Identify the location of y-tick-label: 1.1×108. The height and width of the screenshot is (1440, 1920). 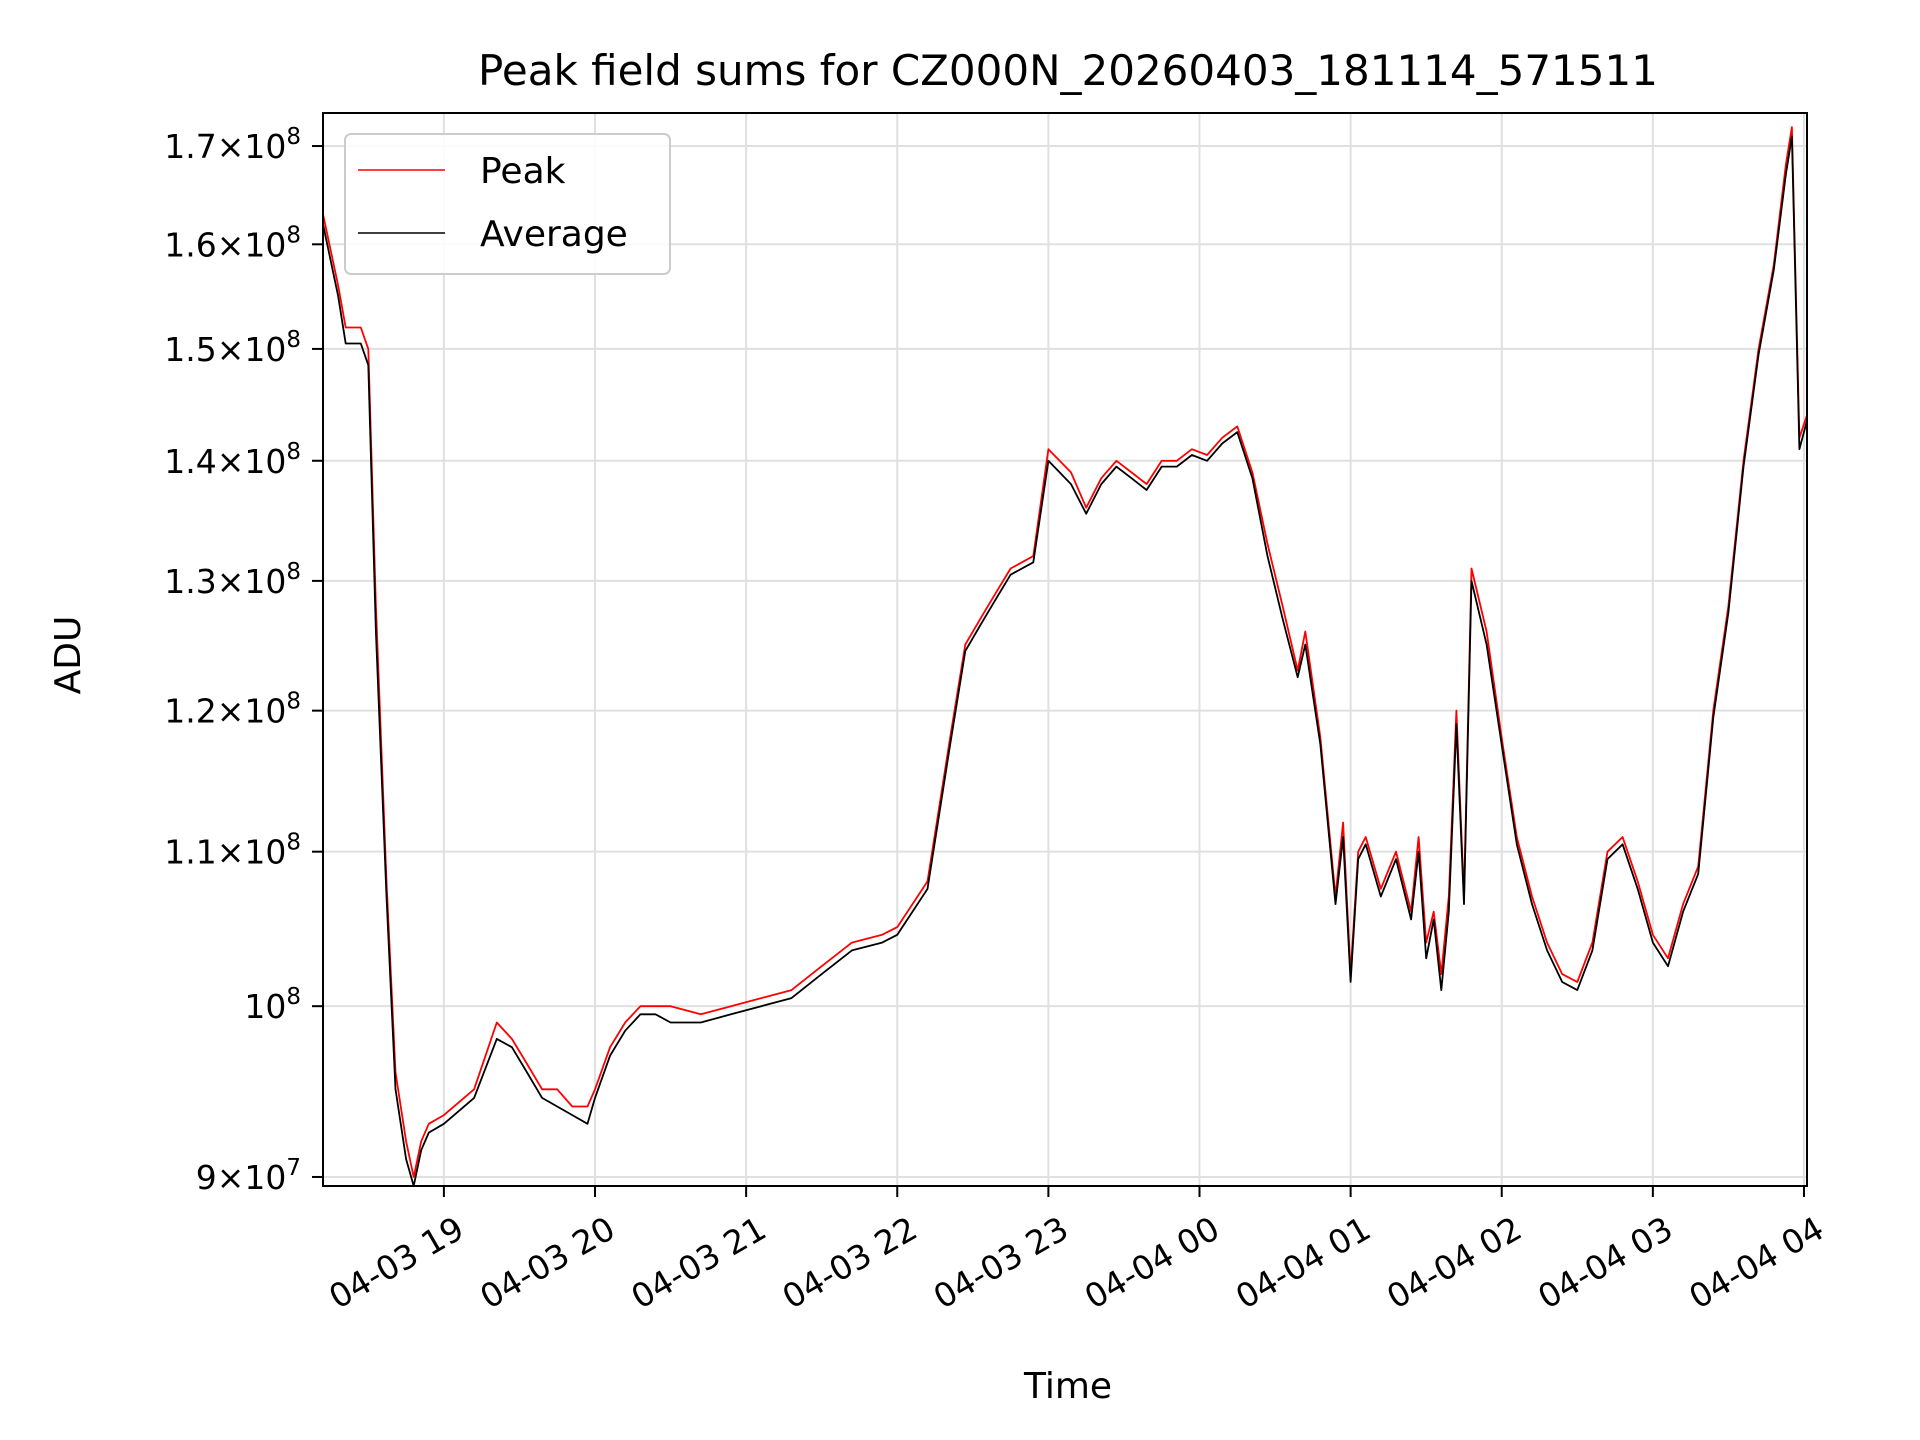
(232, 851).